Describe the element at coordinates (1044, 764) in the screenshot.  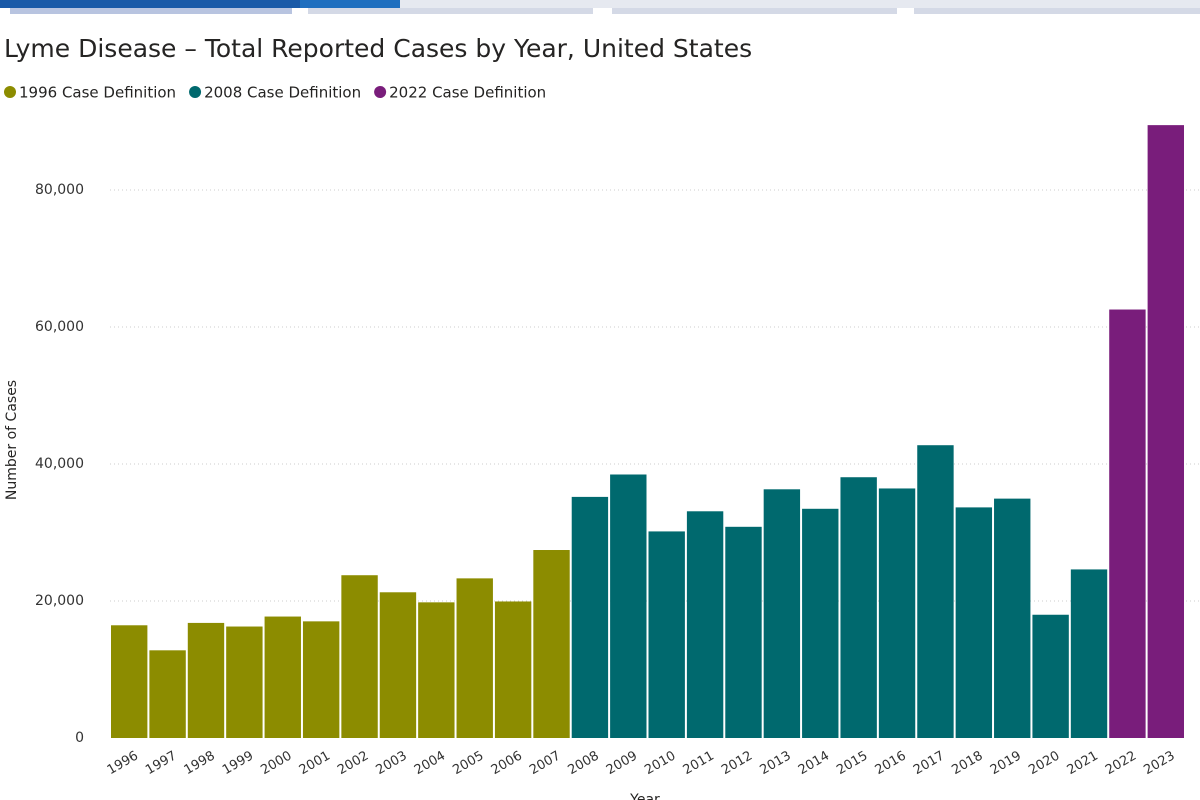
I see `x-tick-label: 2020` at that location.